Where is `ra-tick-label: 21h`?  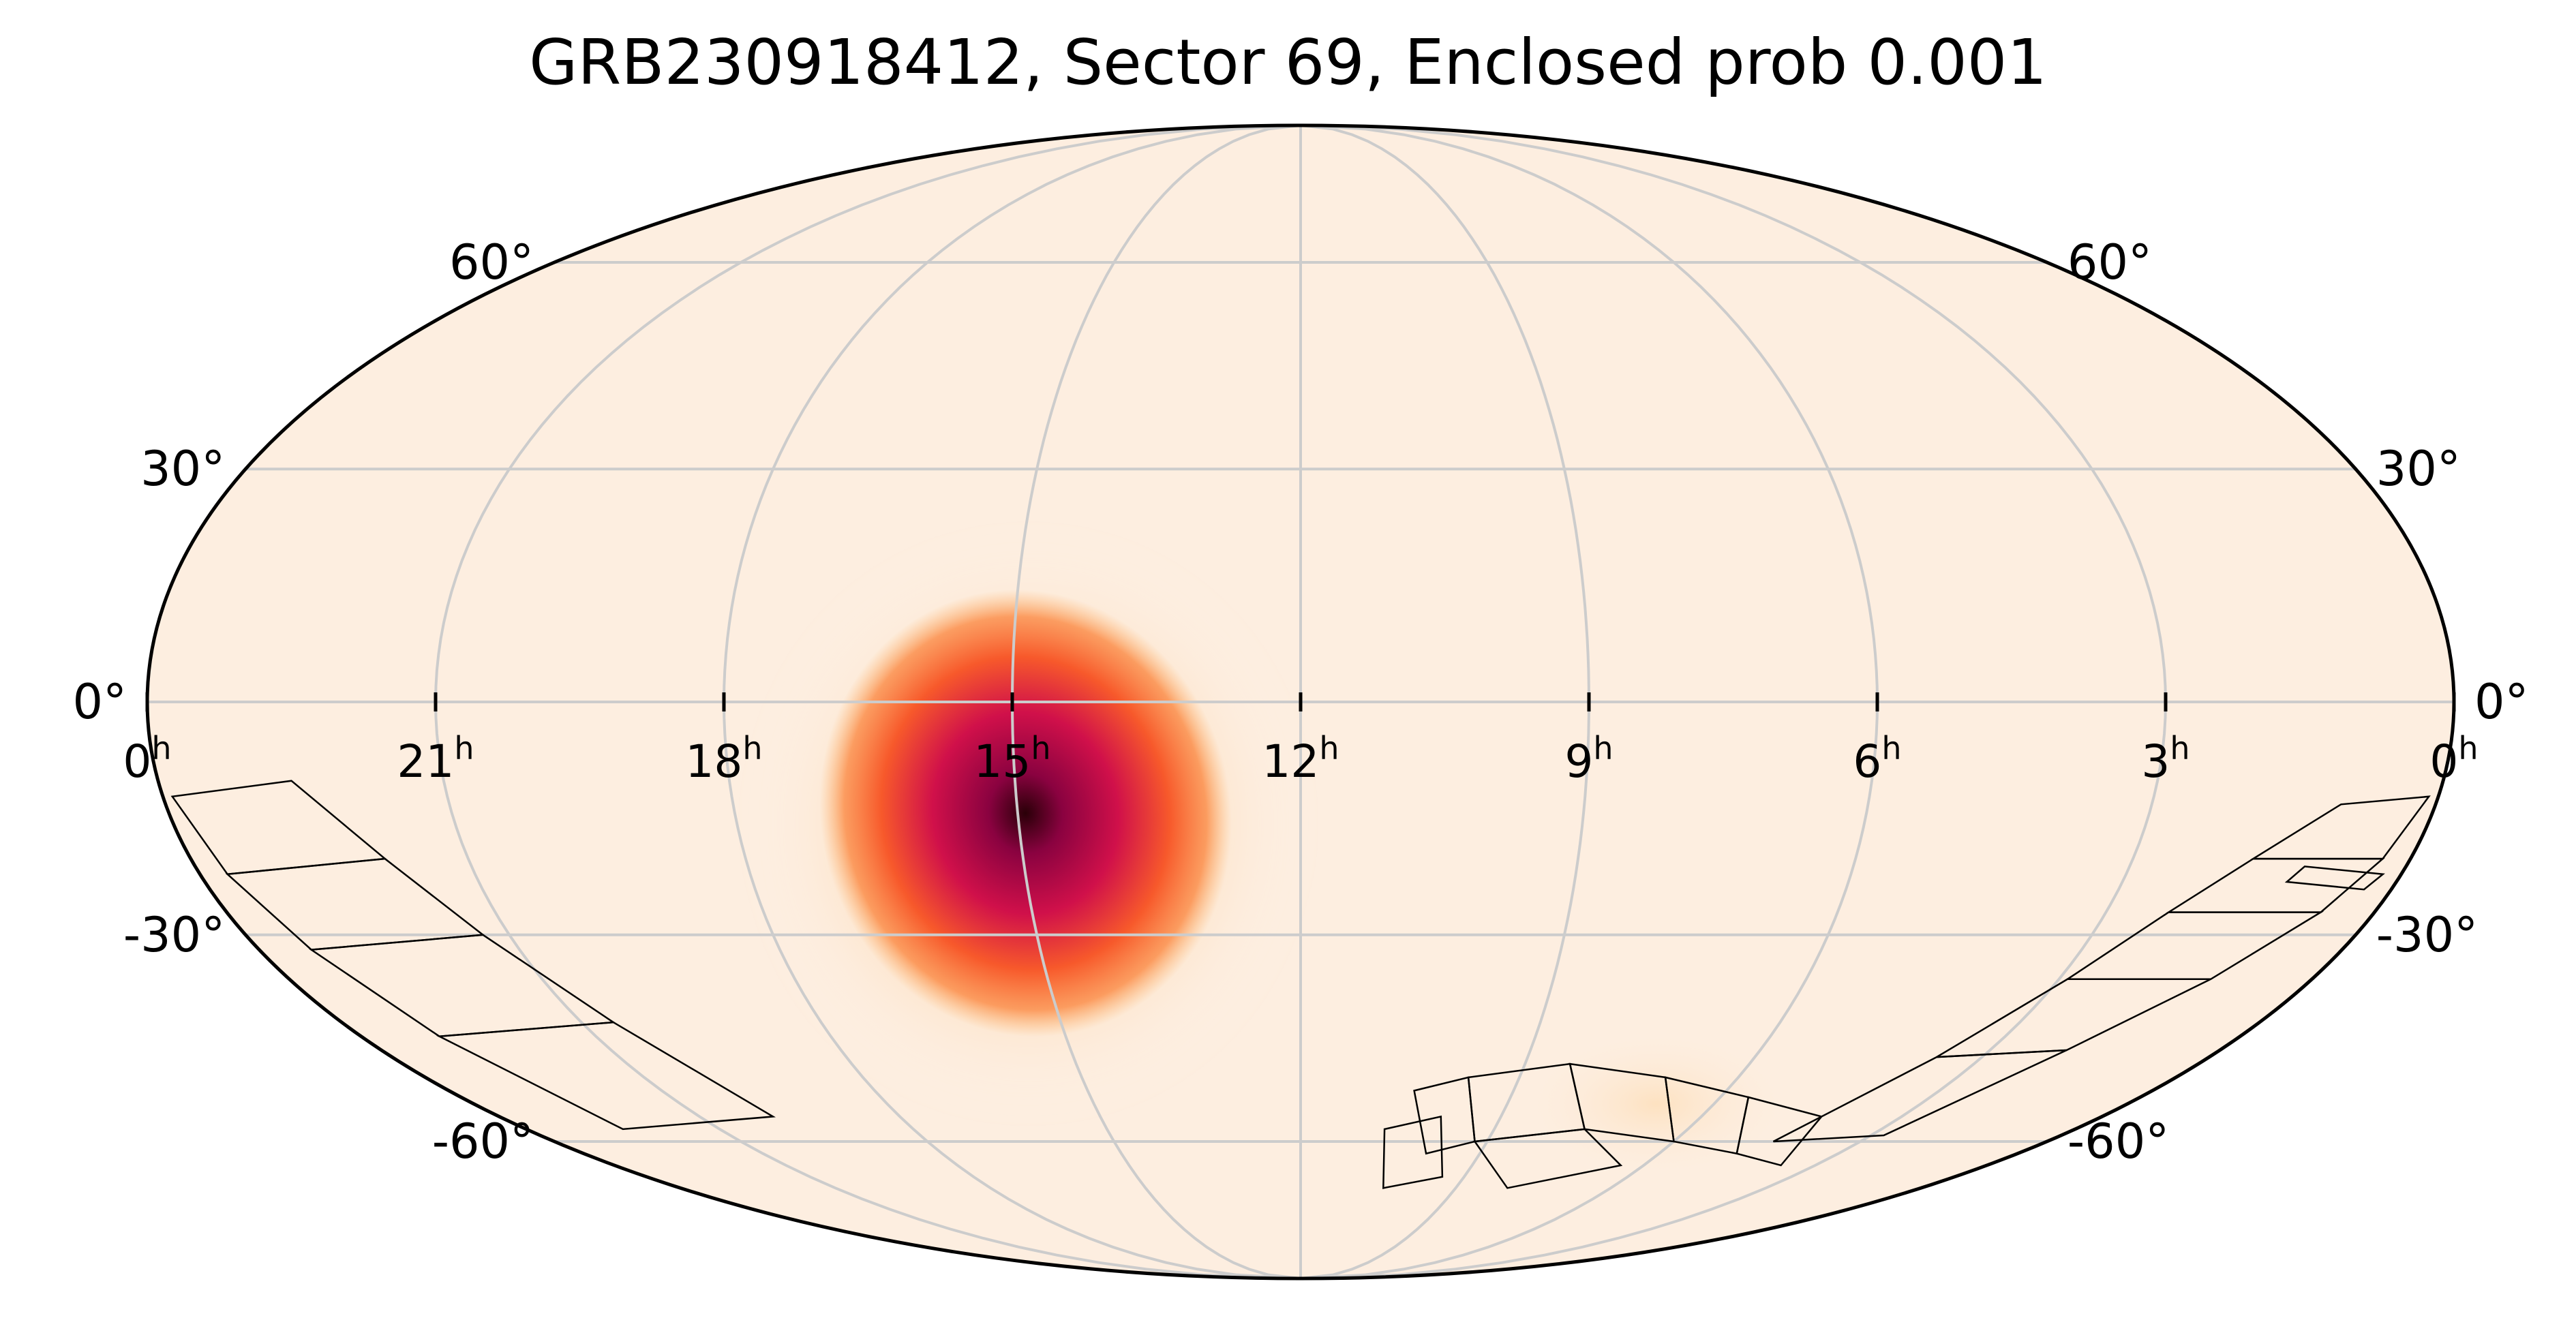
ra-tick-label: 21h is located at coordinates (436, 759).